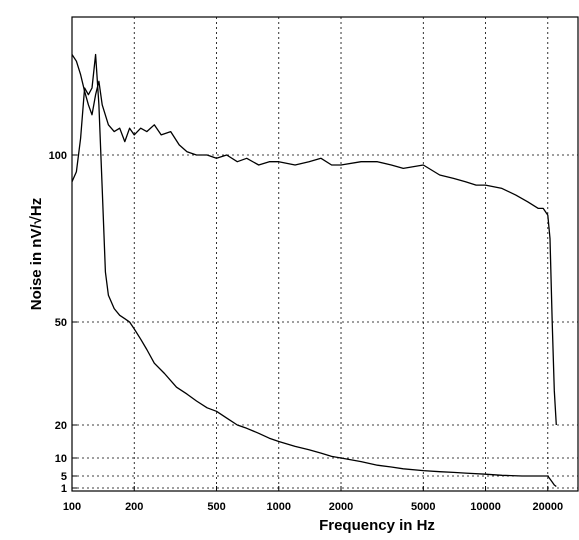  Describe the element at coordinates (134, 507) in the screenshot. I see `x-tick-label: 200` at that location.